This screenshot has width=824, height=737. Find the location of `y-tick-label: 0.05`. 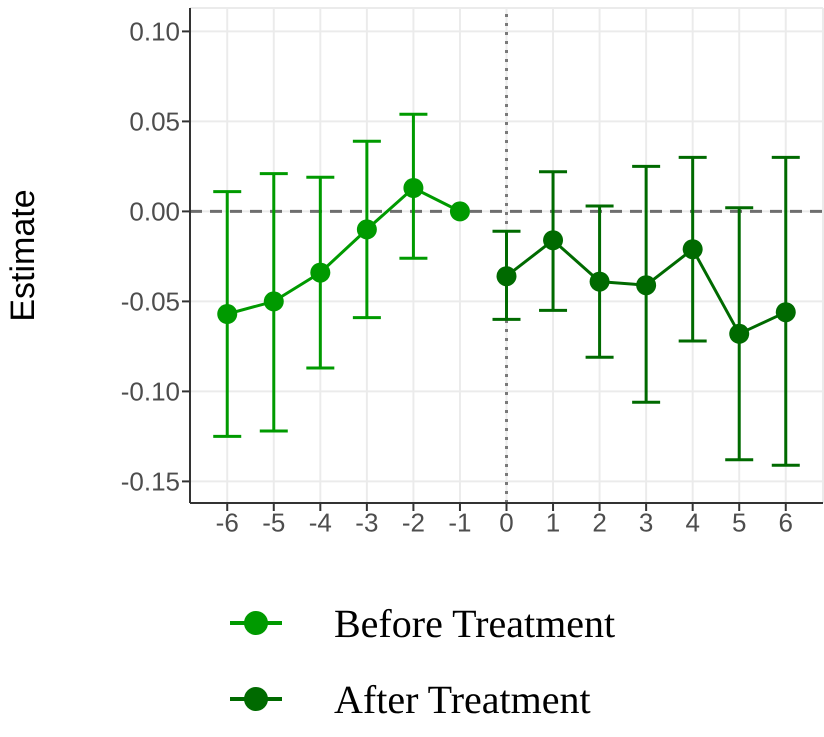

y-tick-label: 0.05 is located at coordinates (154, 121).